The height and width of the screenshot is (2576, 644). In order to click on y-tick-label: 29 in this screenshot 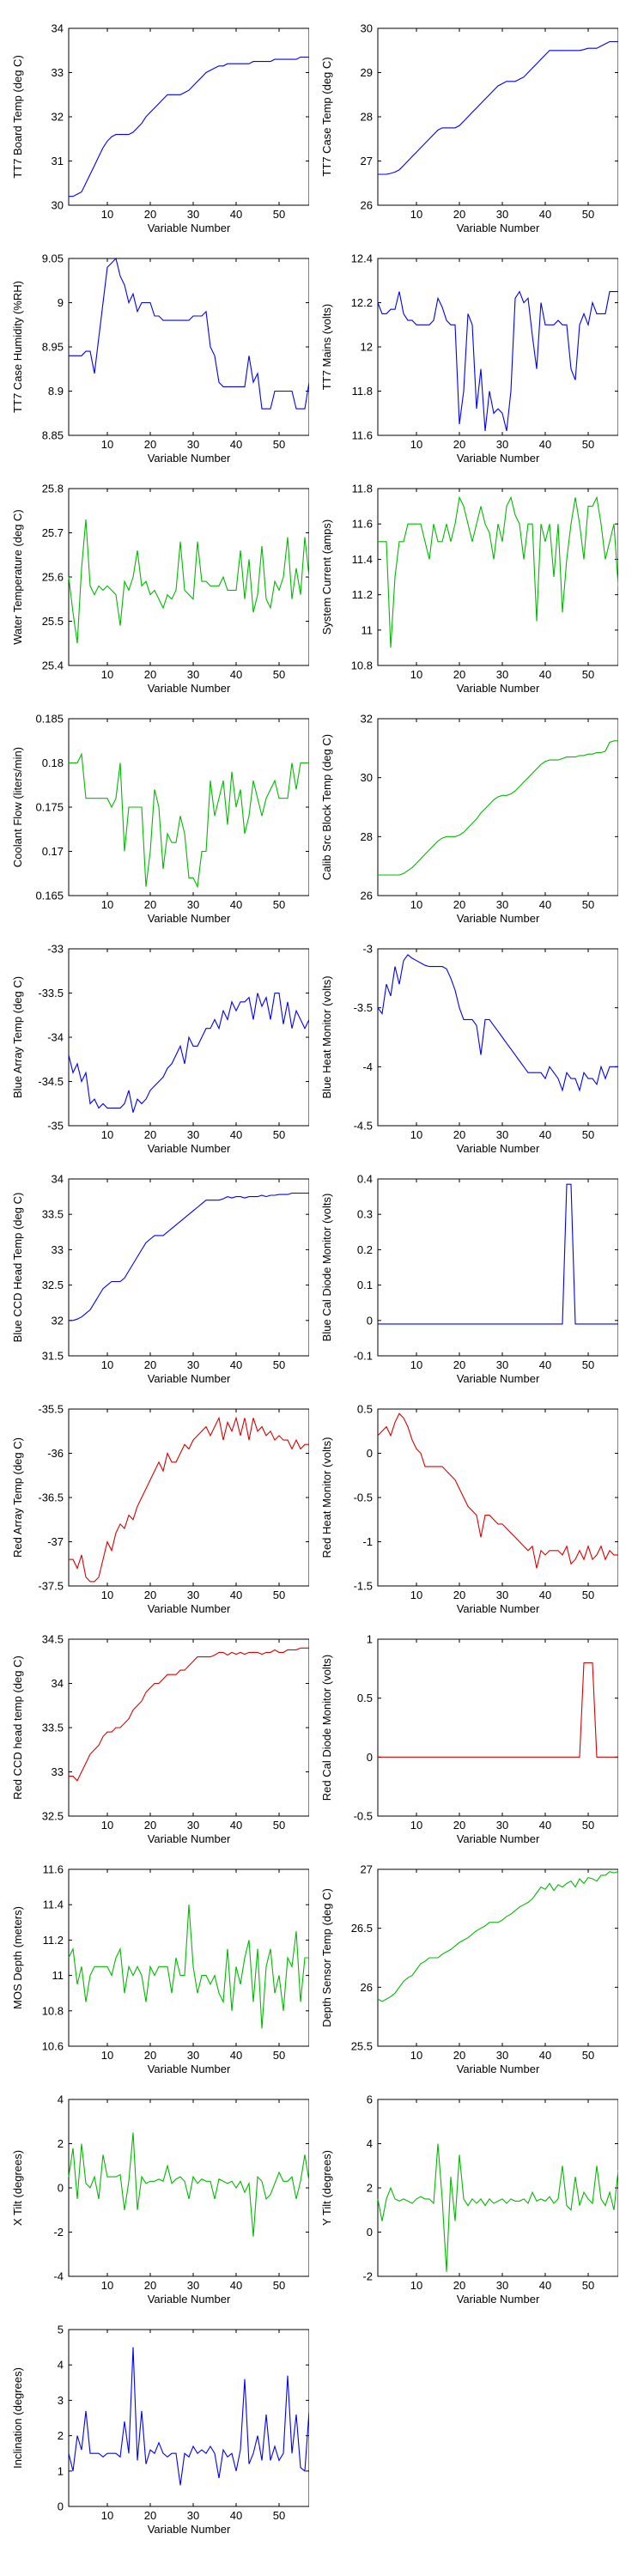, I will do `click(367, 72)`.